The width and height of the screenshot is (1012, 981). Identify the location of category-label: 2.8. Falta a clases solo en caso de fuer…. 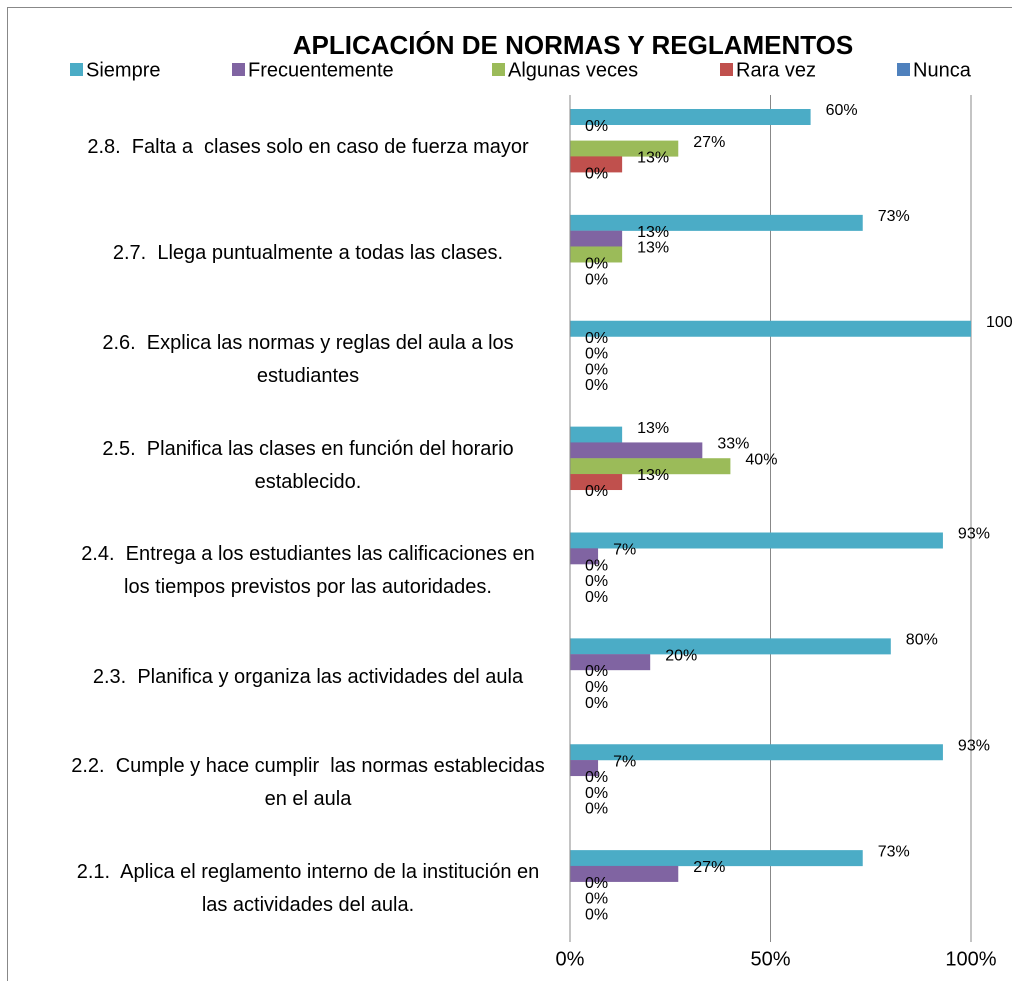
(308, 147).